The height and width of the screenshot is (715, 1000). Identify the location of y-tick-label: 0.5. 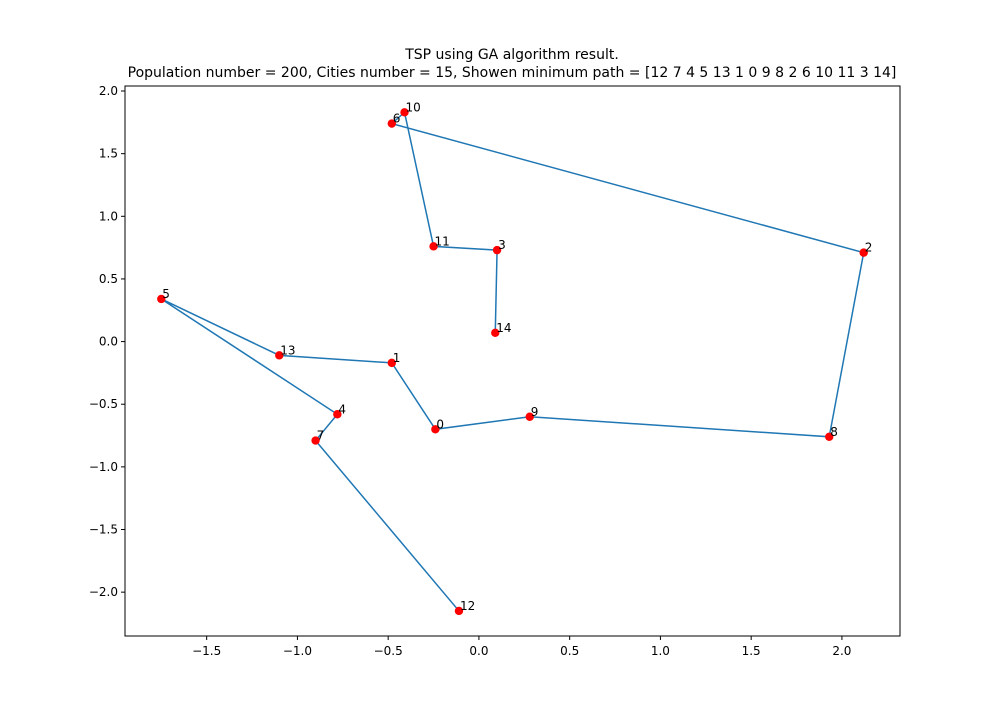
(108, 279).